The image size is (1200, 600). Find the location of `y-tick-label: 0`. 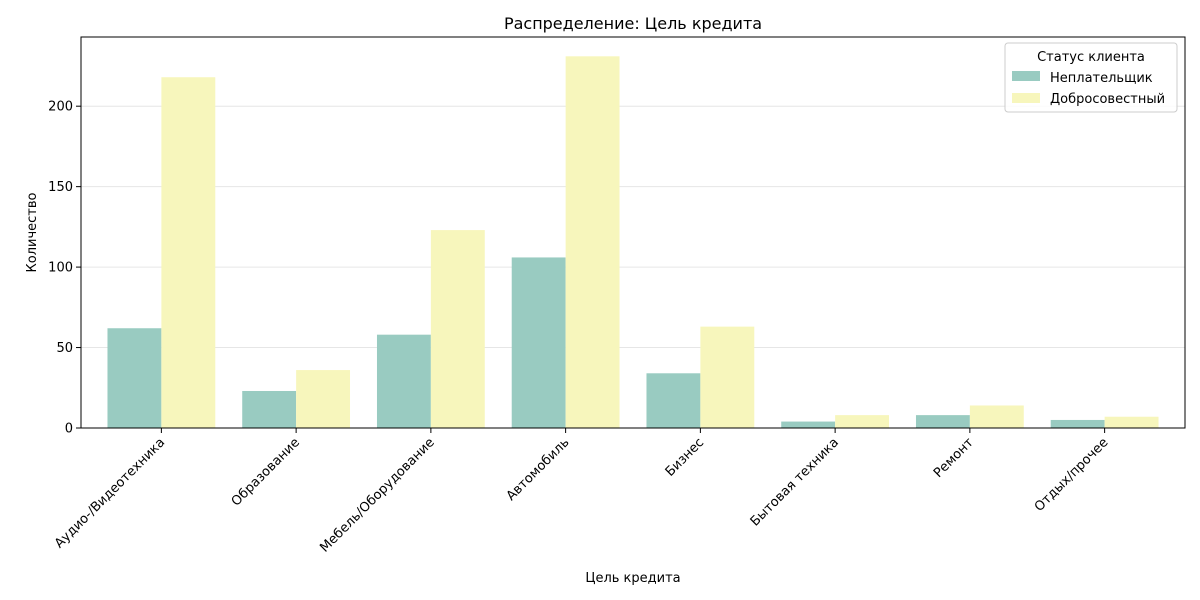

y-tick-label: 0 is located at coordinates (69, 429).